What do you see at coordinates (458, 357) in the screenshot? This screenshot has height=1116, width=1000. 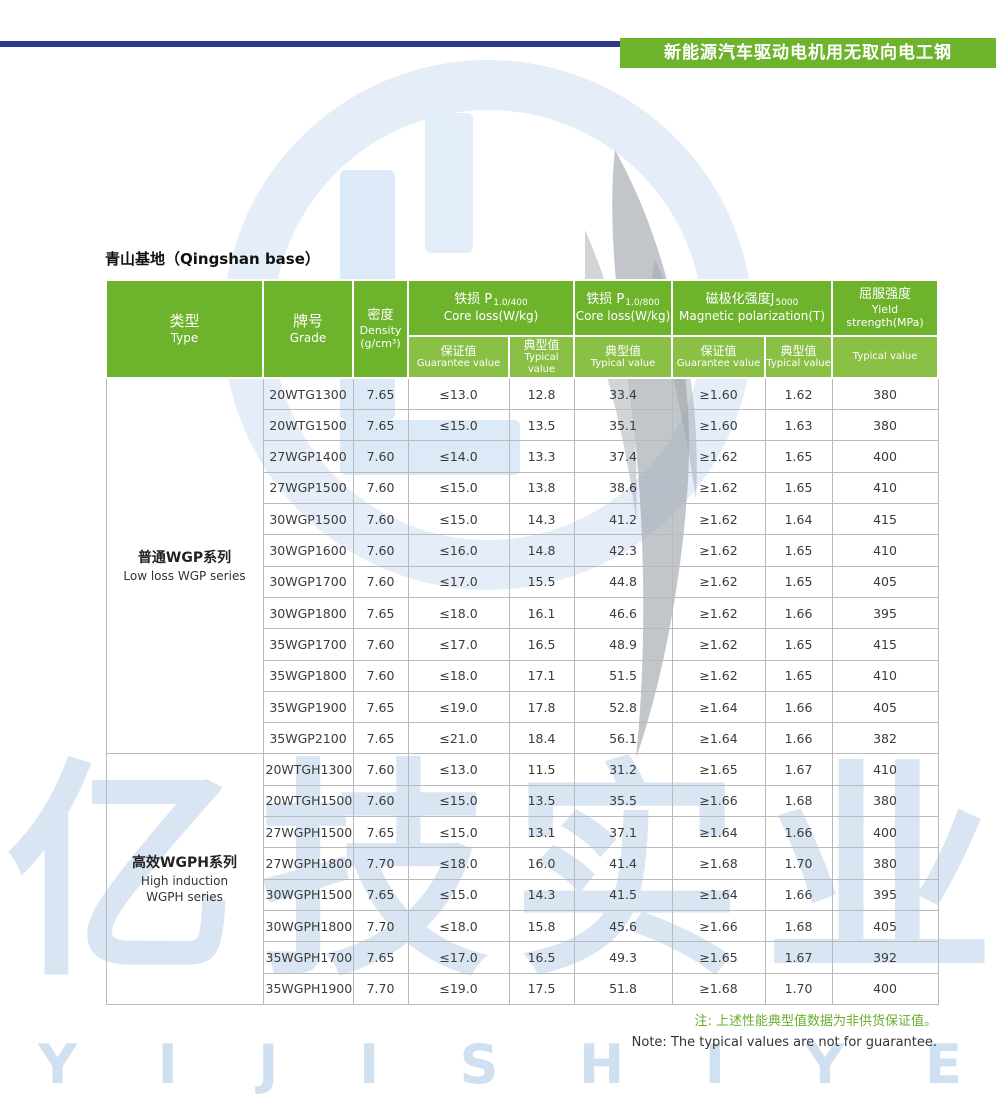 I see `subheader-guarantee-400: 保证值 Guarantee value` at bounding box center [458, 357].